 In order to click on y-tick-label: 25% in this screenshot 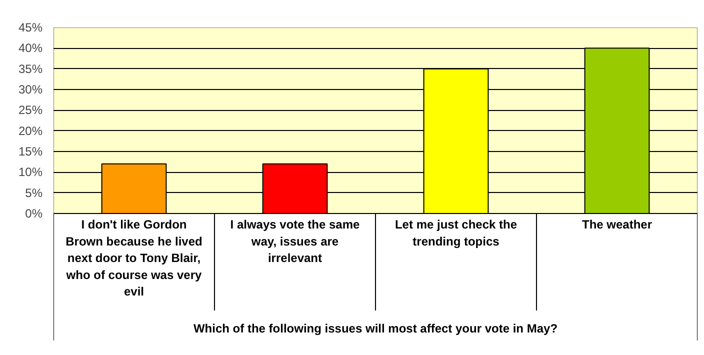, I will do `click(30, 110)`.